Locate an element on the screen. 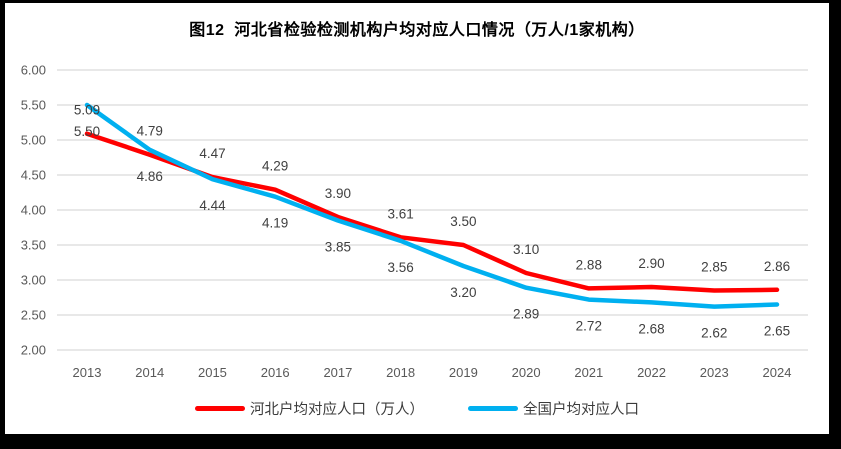 Image resolution: width=841 pixels, height=449 pixels. data-label-national: 2.62 is located at coordinates (714, 333).